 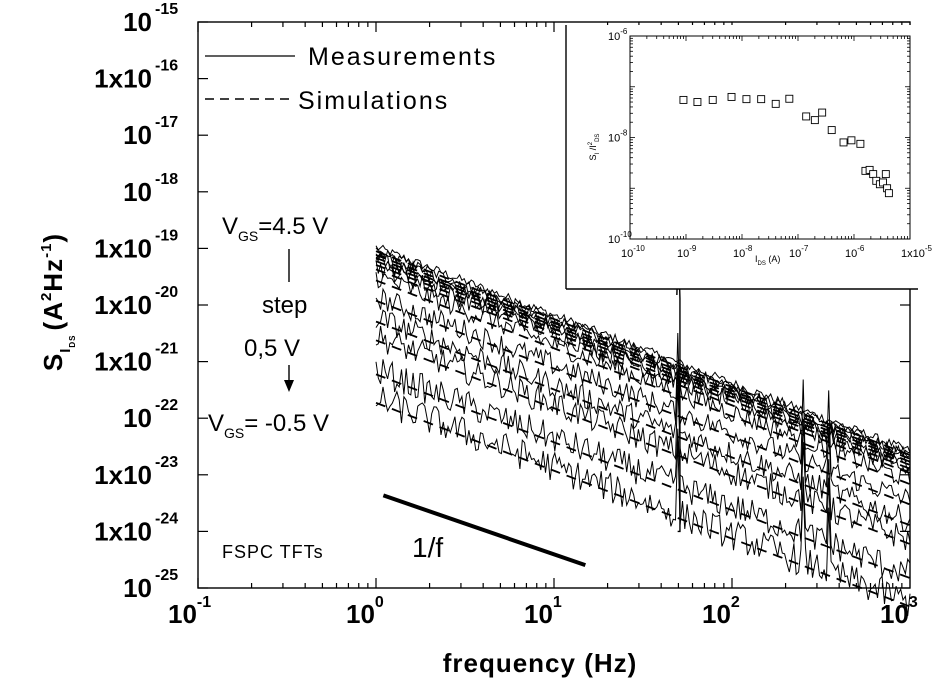 I want to click on inset-data-points, so click(x=786, y=145).